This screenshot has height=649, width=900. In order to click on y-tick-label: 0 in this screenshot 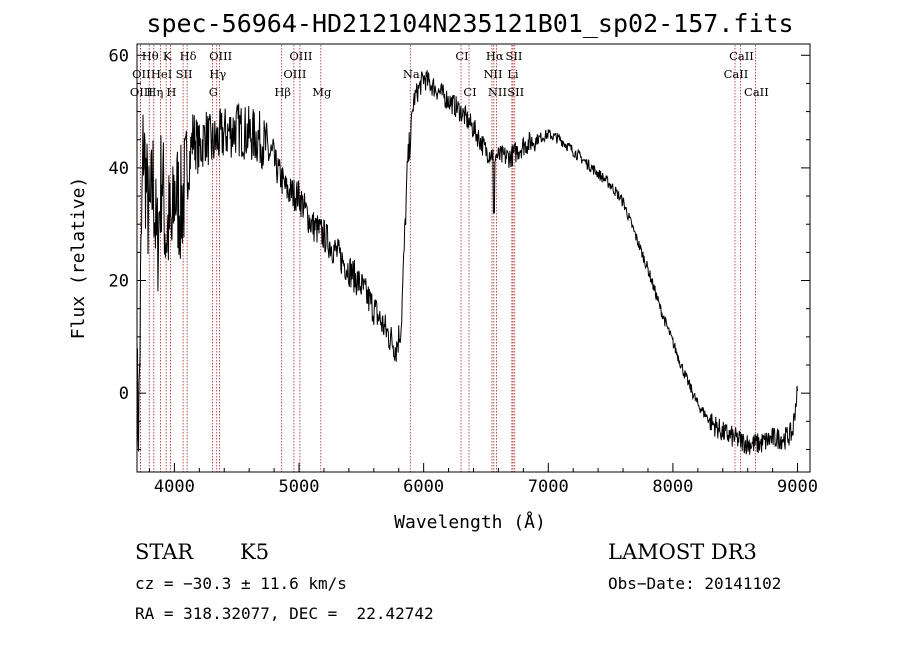, I will do `click(124, 394)`.